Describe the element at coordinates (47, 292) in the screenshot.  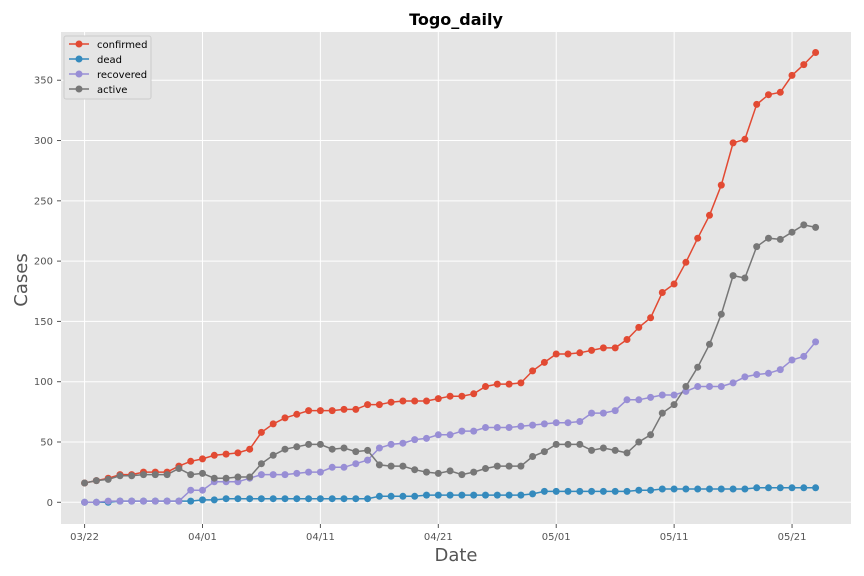
I see `y-tick-labels: 0 50 100 150 200 250 300 350` at that location.